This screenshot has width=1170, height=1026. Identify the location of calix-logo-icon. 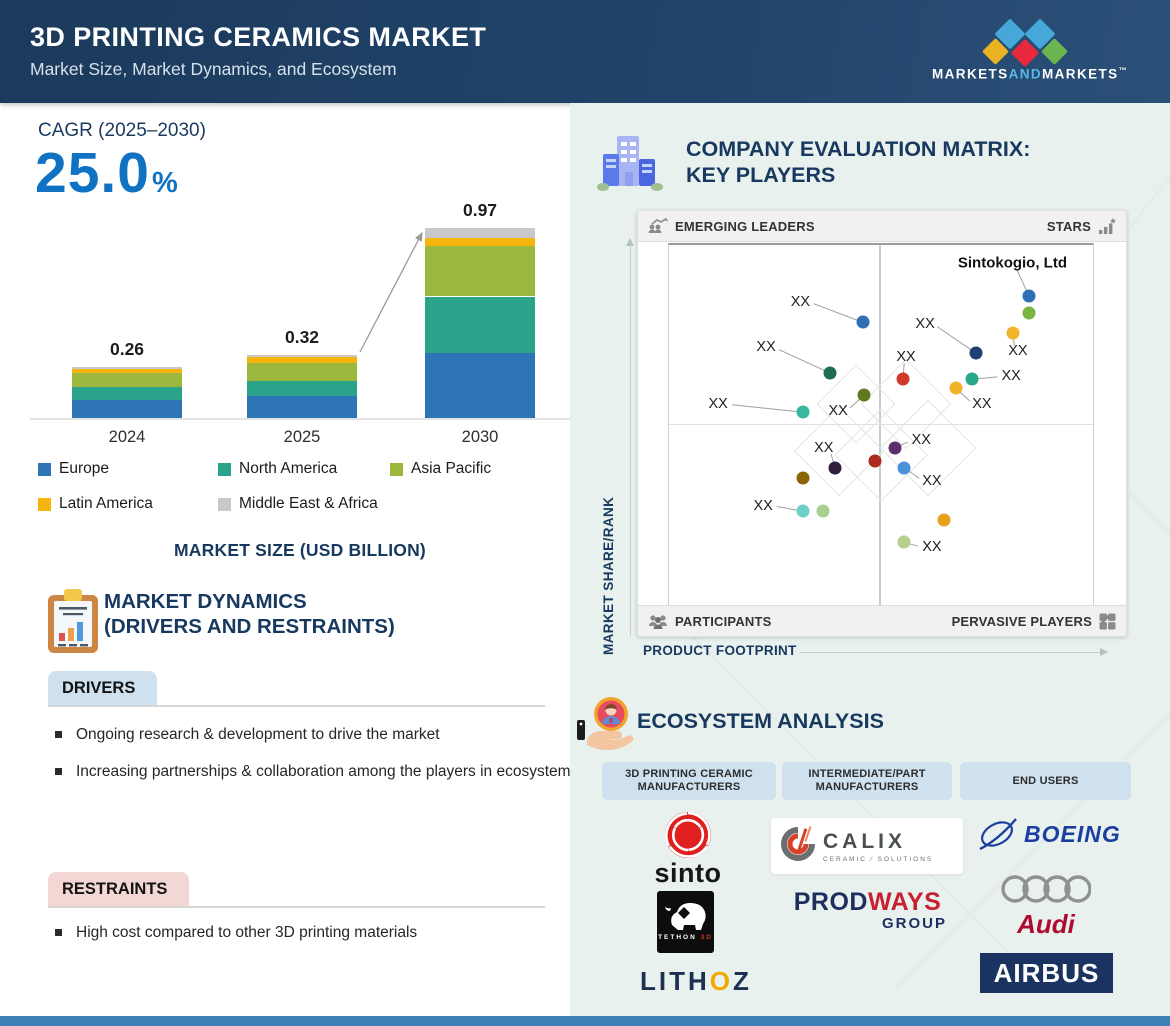
(798, 843).